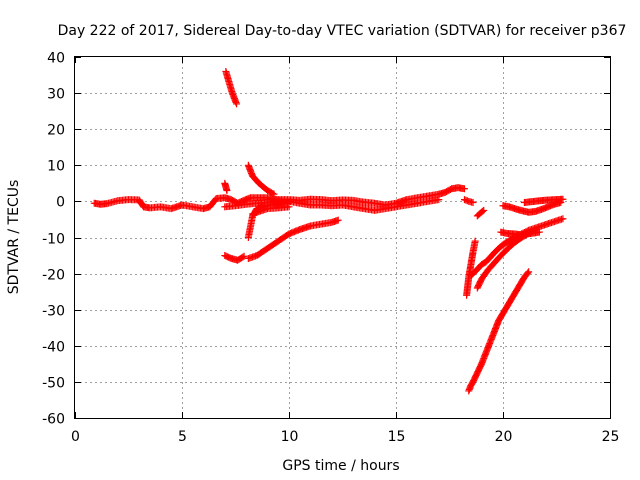  Describe the element at coordinates (53, 420) in the screenshot. I see `y-tick-label: -60` at that location.